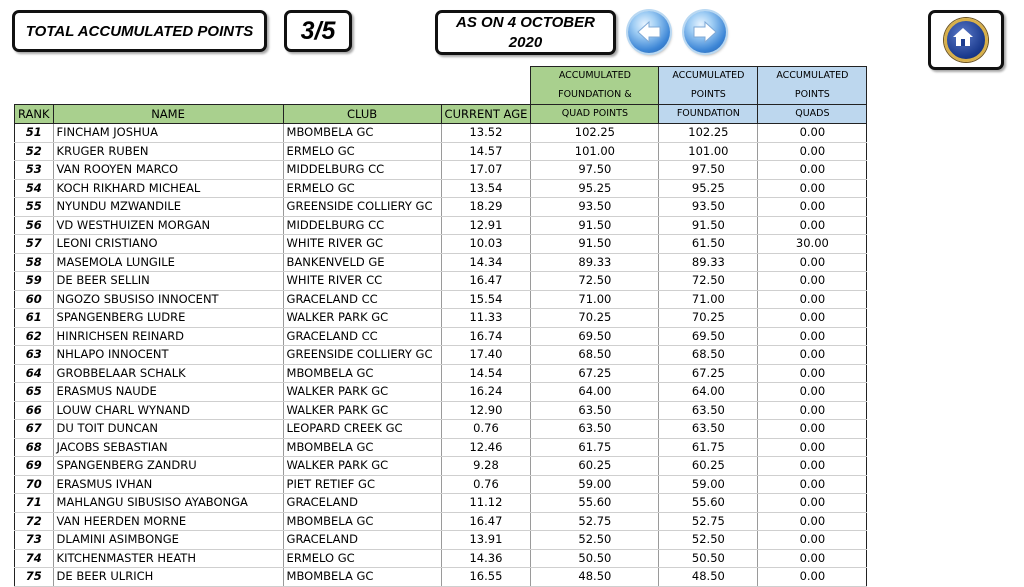 The width and height of the screenshot is (1024, 587). Describe the element at coordinates (486, 262) in the screenshot. I see `age-cell: 14.34` at that location.